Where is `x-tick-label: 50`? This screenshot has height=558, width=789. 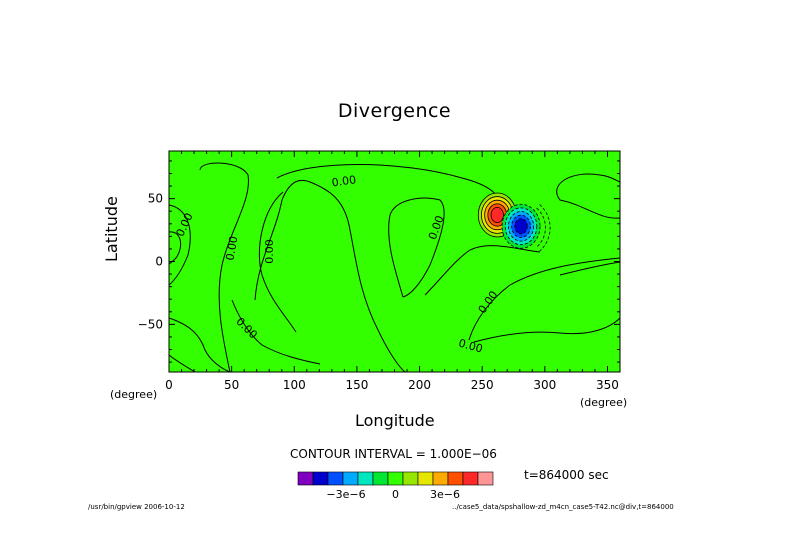 x-tick-label: 50 is located at coordinates (231, 385).